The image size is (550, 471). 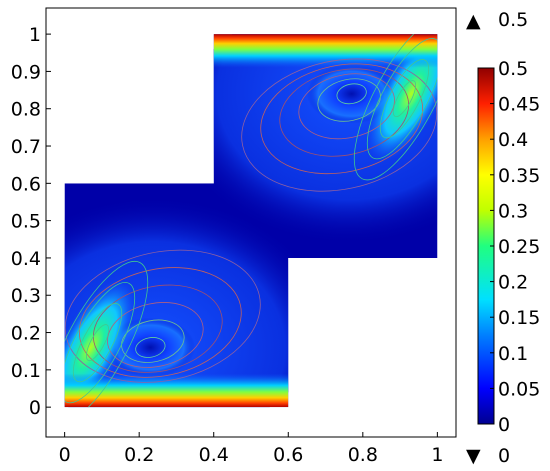 I want to click on colorbar-tick-label: 0.15, so click(x=519, y=318).